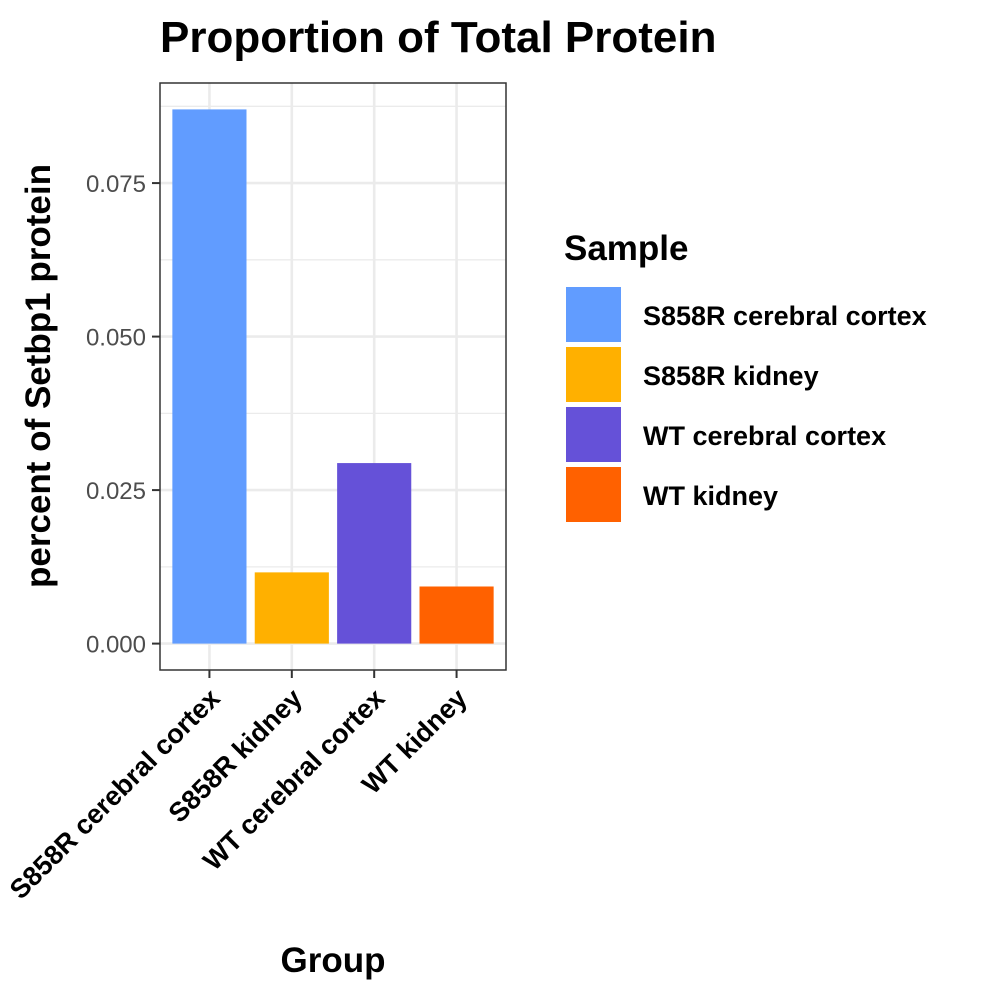 The width and height of the screenshot is (1000, 1005). I want to click on legend-label: WT kidney, so click(710, 496).